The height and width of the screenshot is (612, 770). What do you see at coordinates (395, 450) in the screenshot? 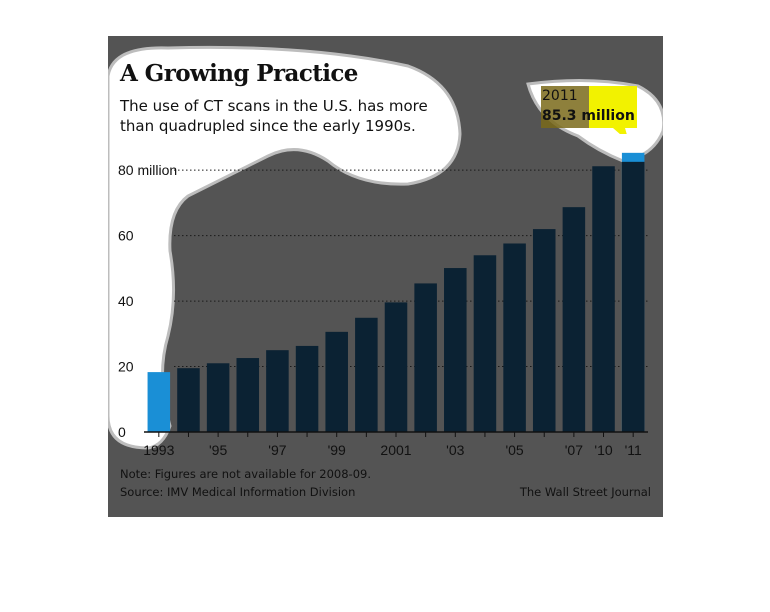
I see `x-tick-label: 2001` at bounding box center [395, 450].